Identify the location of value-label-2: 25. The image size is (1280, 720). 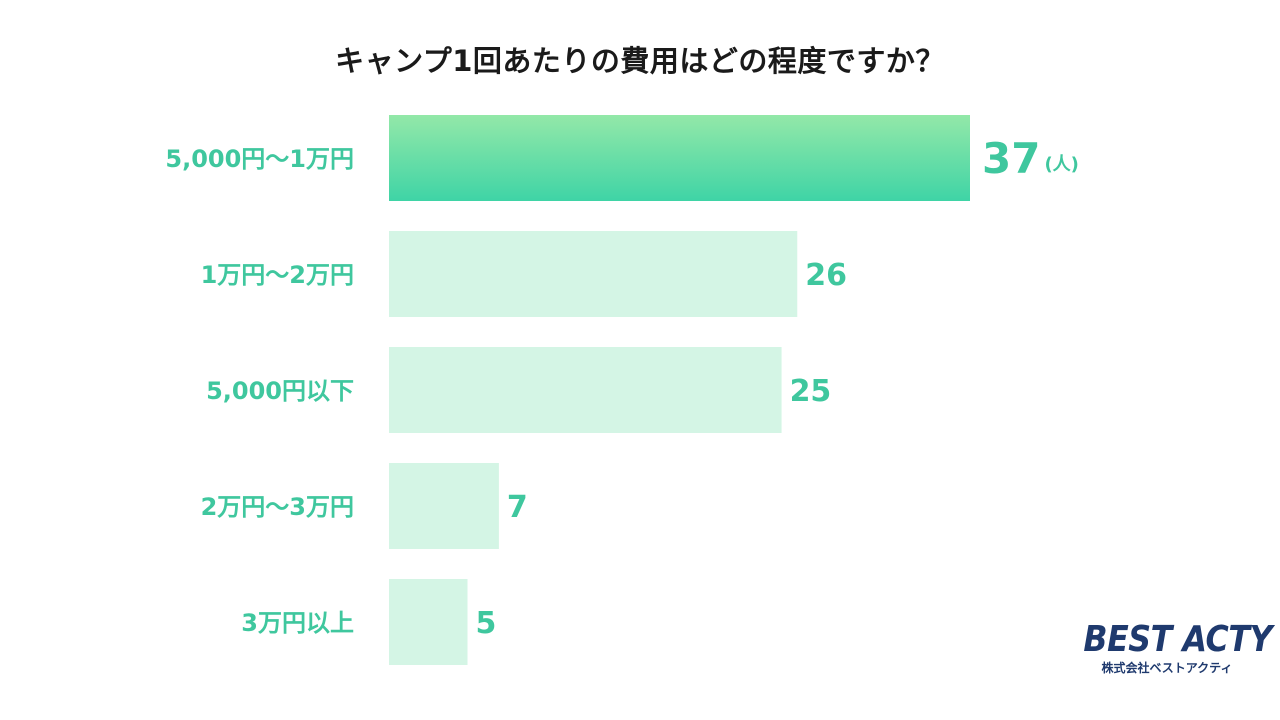
(811, 391).